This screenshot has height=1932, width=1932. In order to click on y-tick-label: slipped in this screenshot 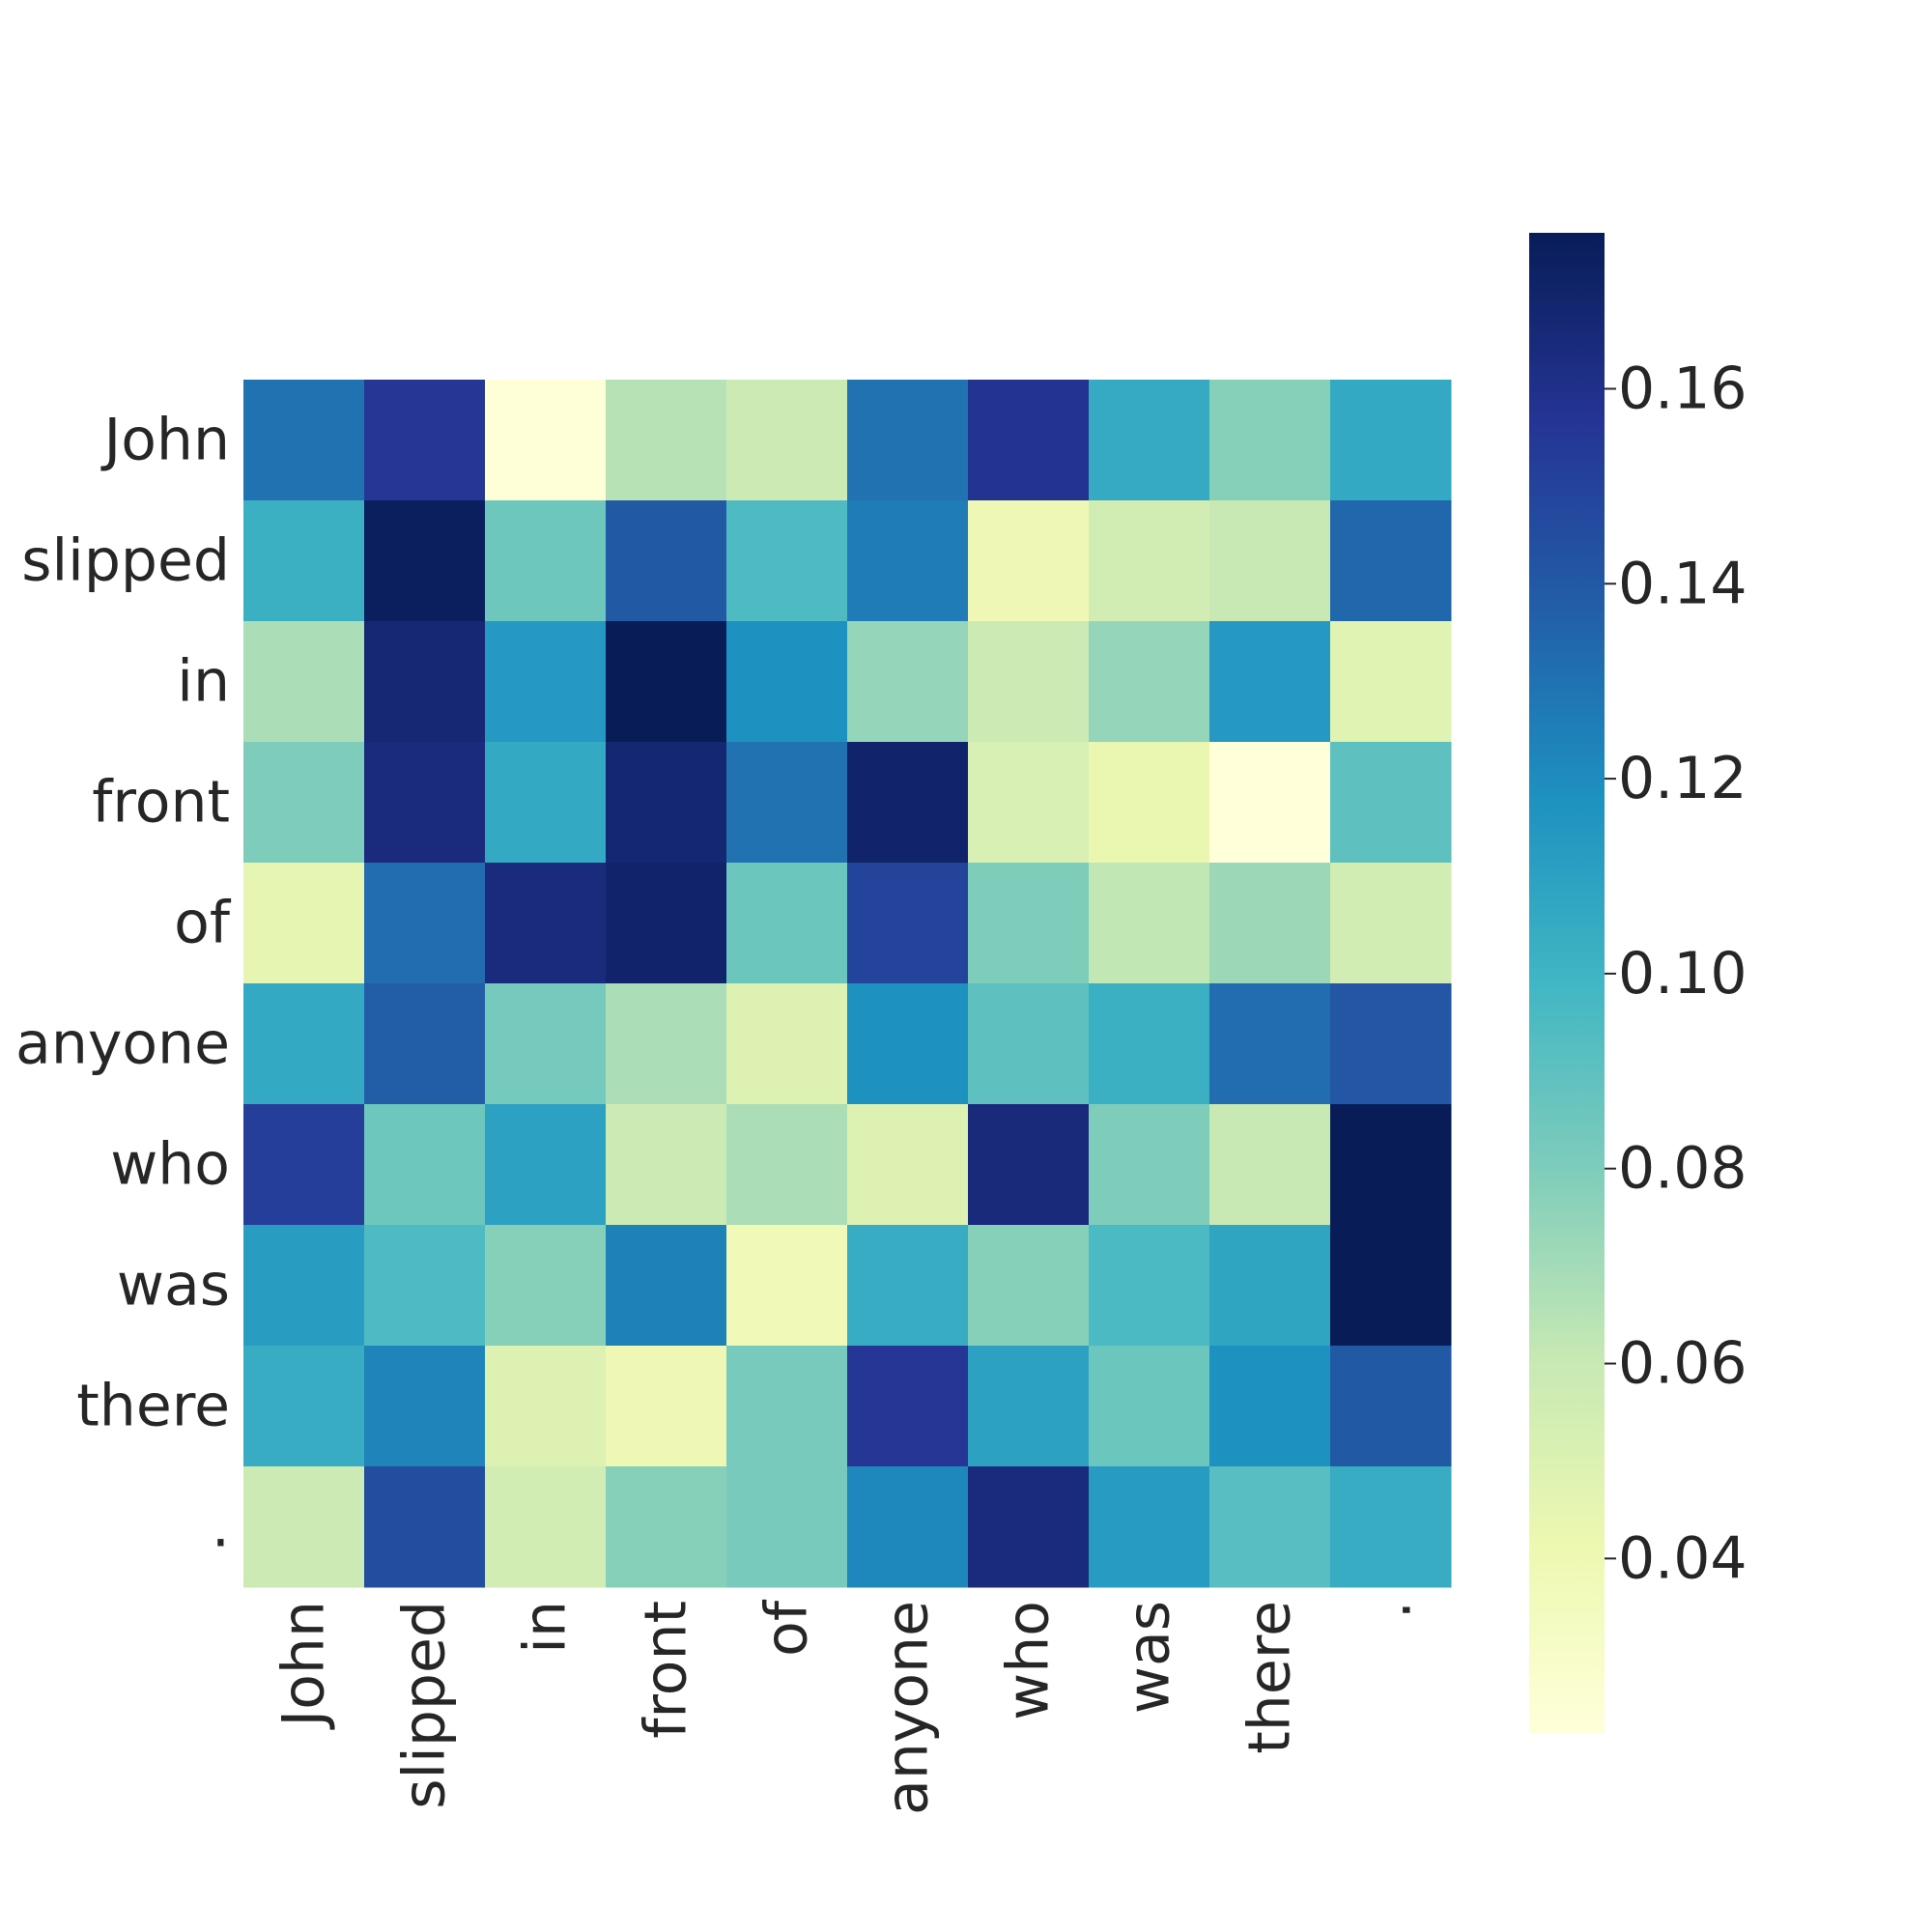, I will do `click(125, 561)`.